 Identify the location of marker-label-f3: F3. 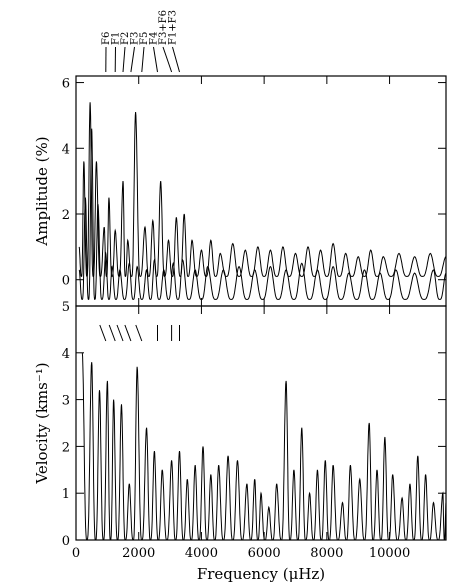
(135, 38).